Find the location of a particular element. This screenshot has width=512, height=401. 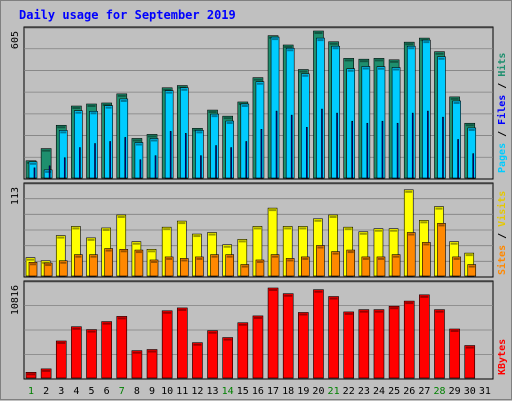

day-label: 22 is located at coordinates (349, 391).